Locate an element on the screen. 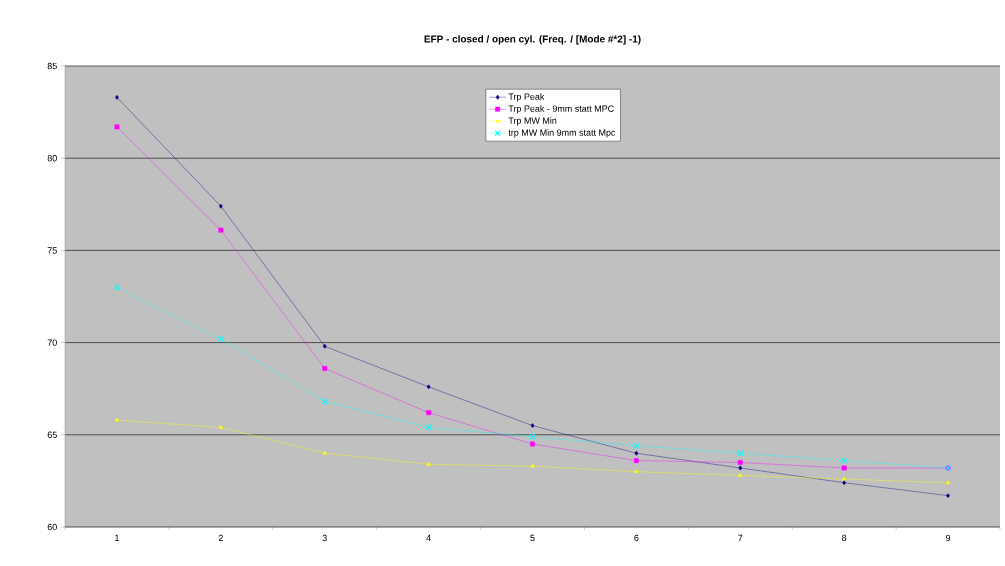  legend-label: Trp MW Min is located at coordinates (532, 121).